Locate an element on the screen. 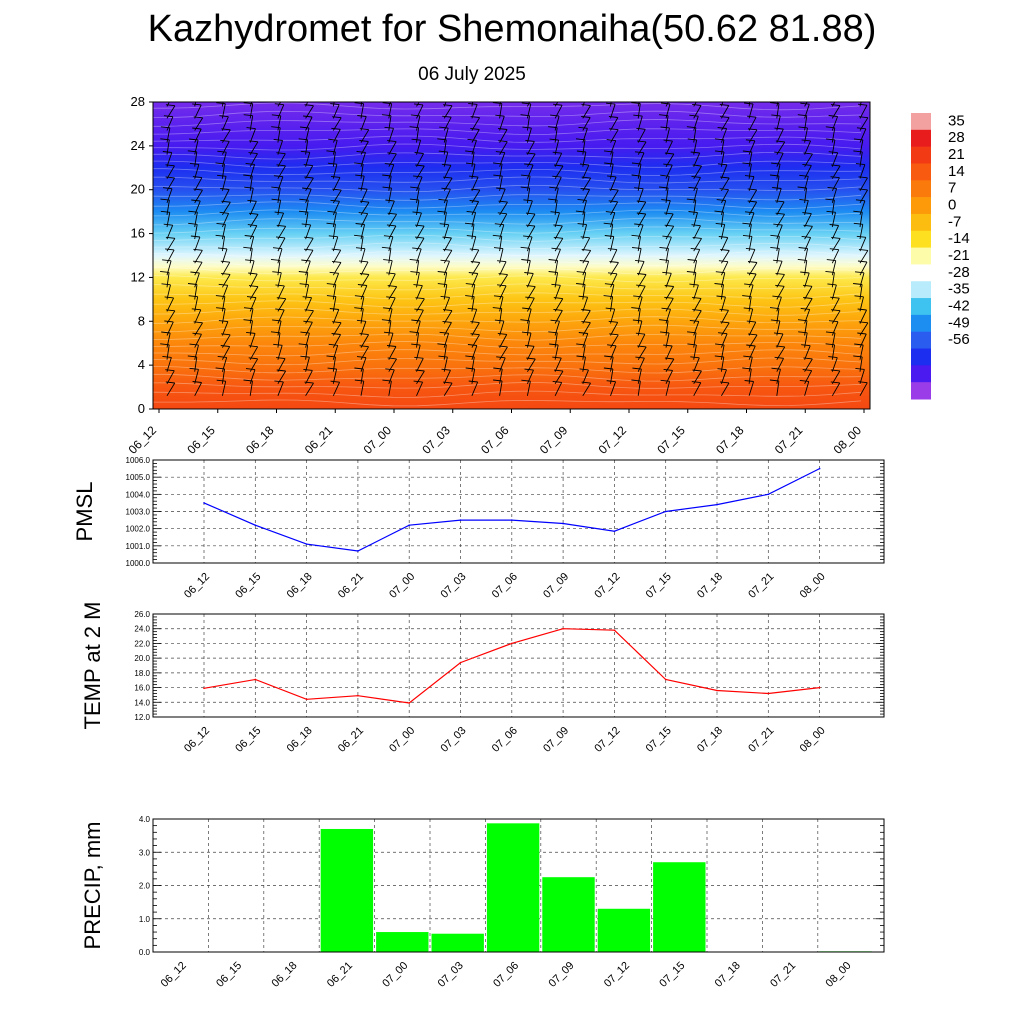 The height and width of the screenshot is (1024, 1024). colorbar-label: 14 is located at coordinates (956, 171).